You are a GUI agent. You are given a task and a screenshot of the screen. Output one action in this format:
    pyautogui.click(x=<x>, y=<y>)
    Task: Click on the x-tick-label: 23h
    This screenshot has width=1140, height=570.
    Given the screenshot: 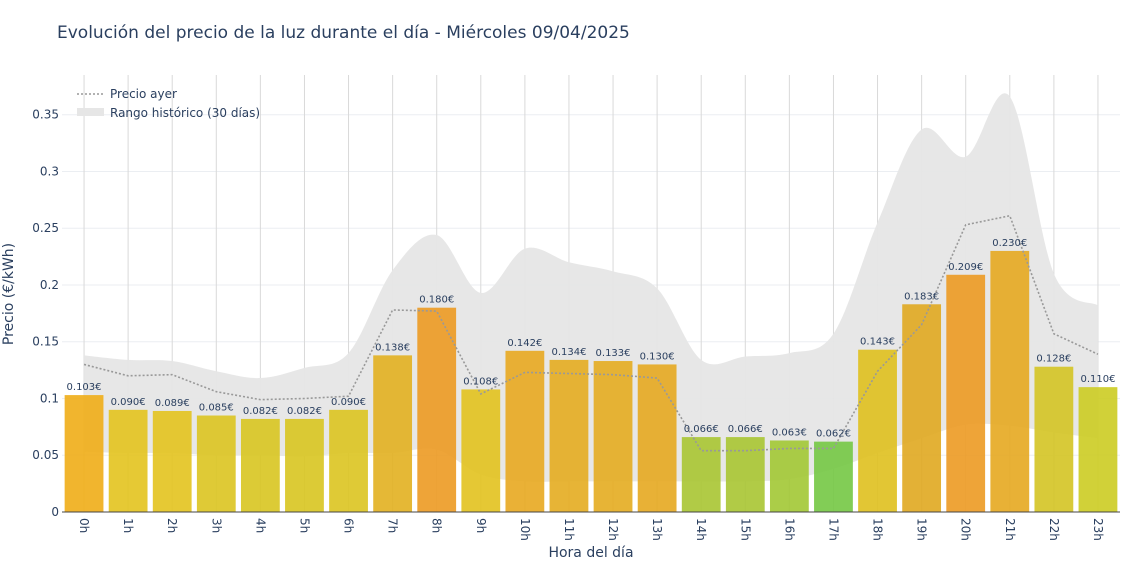 What is the action you would take?
    pyautogui.click(x=1098, y=529)
    